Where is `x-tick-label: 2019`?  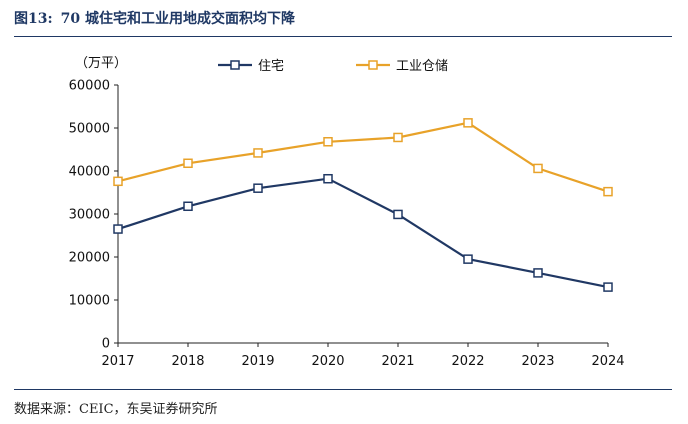 x-tick-label: 2019 is located at coordinates (257, 361).